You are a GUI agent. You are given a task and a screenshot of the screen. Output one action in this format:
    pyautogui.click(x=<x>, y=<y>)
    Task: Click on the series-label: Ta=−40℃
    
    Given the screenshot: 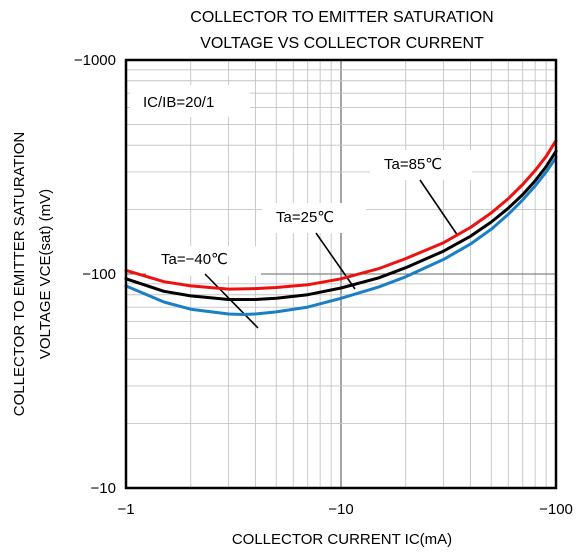 What is the action you would take?
    pyautogui.click(x=194, y=259)
    